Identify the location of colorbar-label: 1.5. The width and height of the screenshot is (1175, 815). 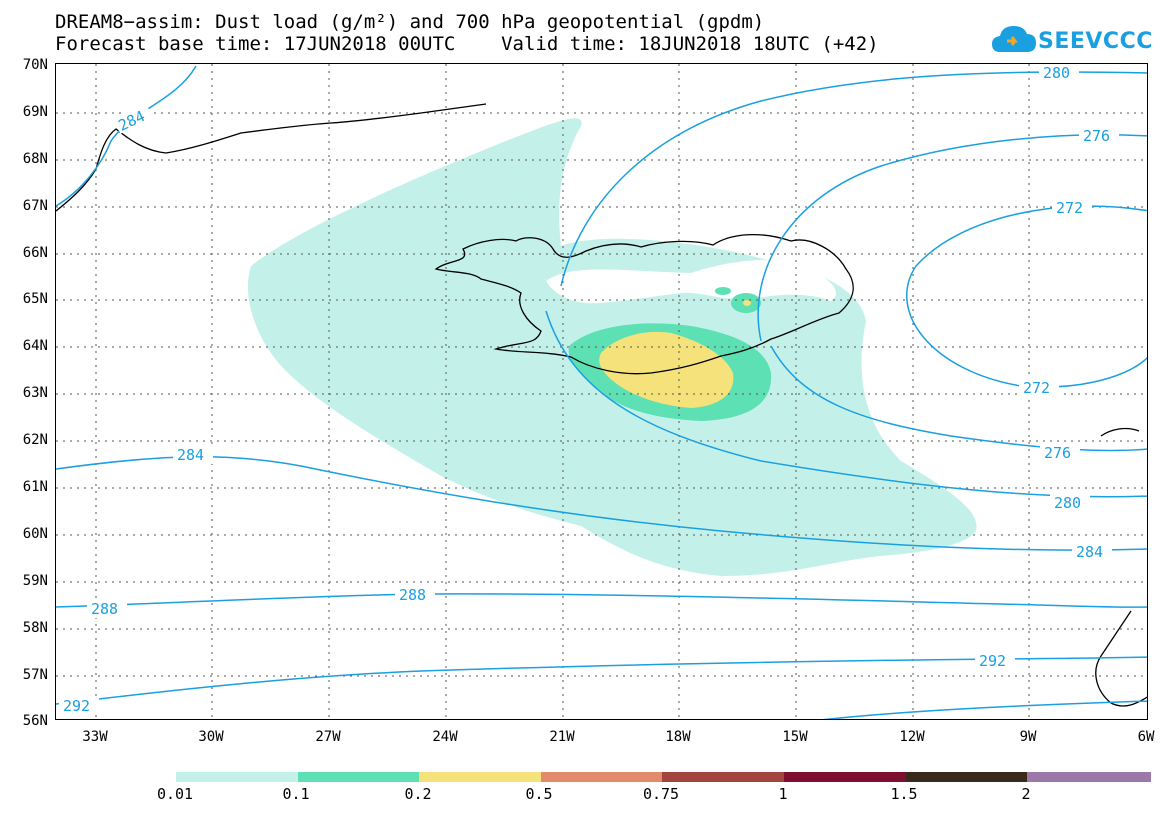
(904, 794).